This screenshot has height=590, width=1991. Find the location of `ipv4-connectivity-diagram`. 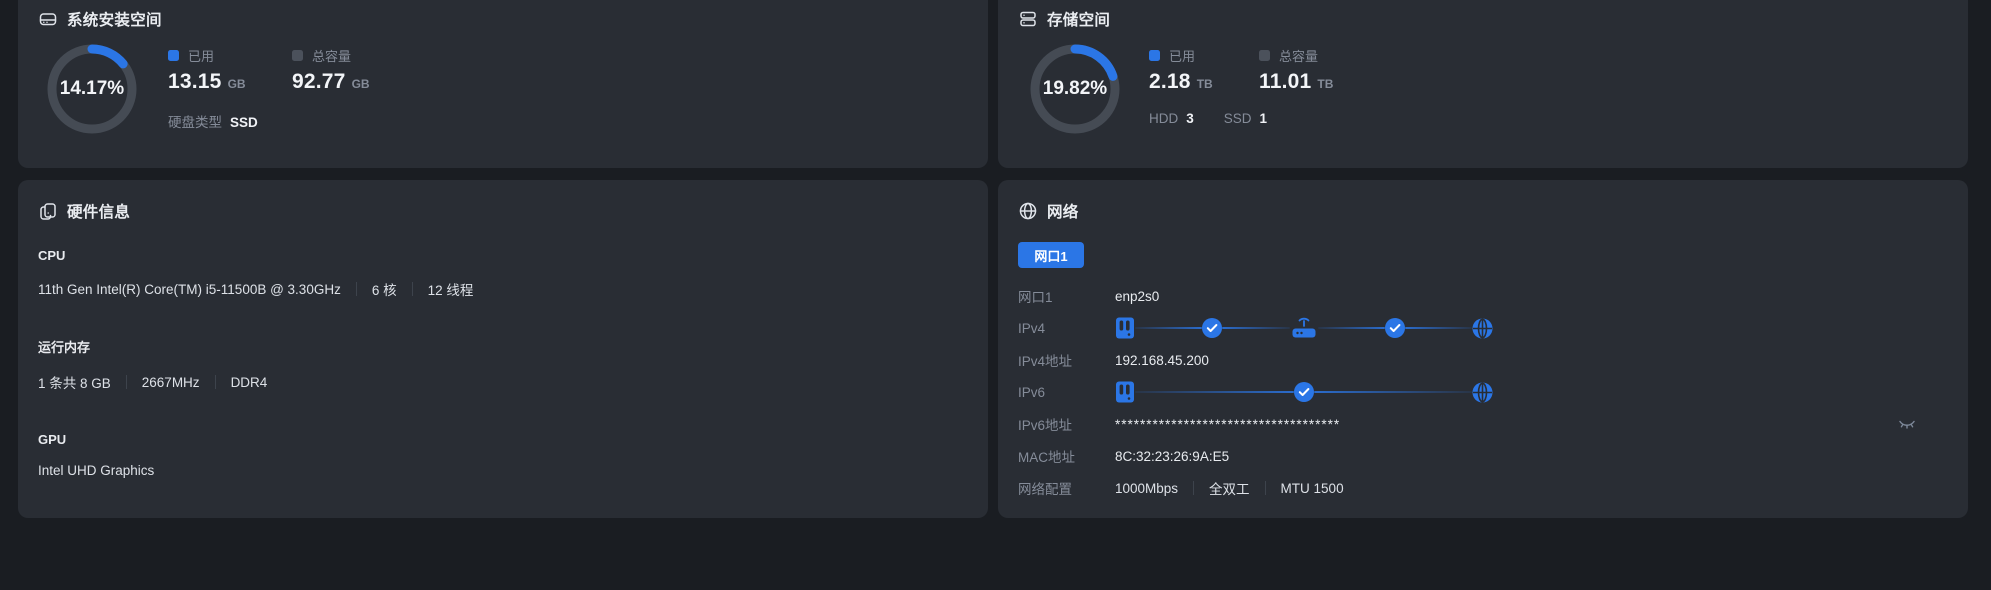

ipv4-connectivity-diagram is located at coordinates (1304, 328).